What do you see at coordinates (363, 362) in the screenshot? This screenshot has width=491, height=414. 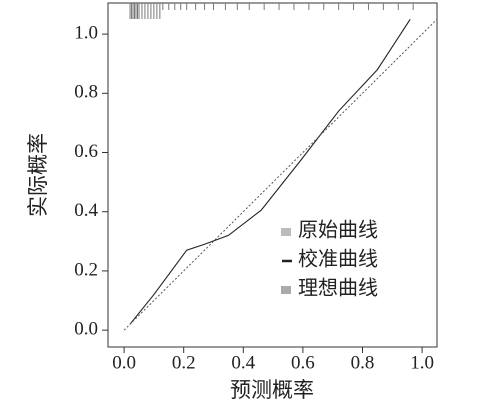 I see `x-tick-label: 0.8` at bounding box center [363, 362].